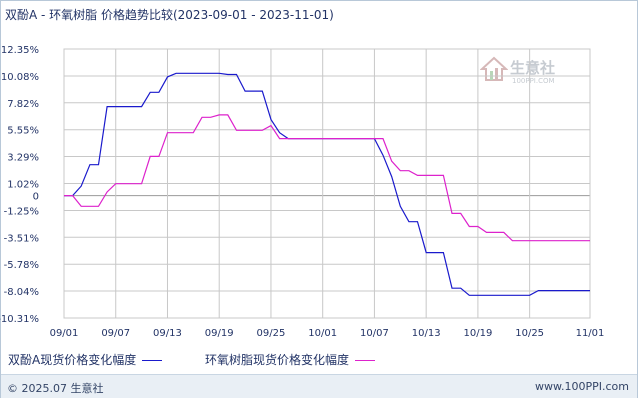 This screenshot has width=640, height=400. I want to click on copyright-text: © 2025.07 生意社, so click(55, 388).